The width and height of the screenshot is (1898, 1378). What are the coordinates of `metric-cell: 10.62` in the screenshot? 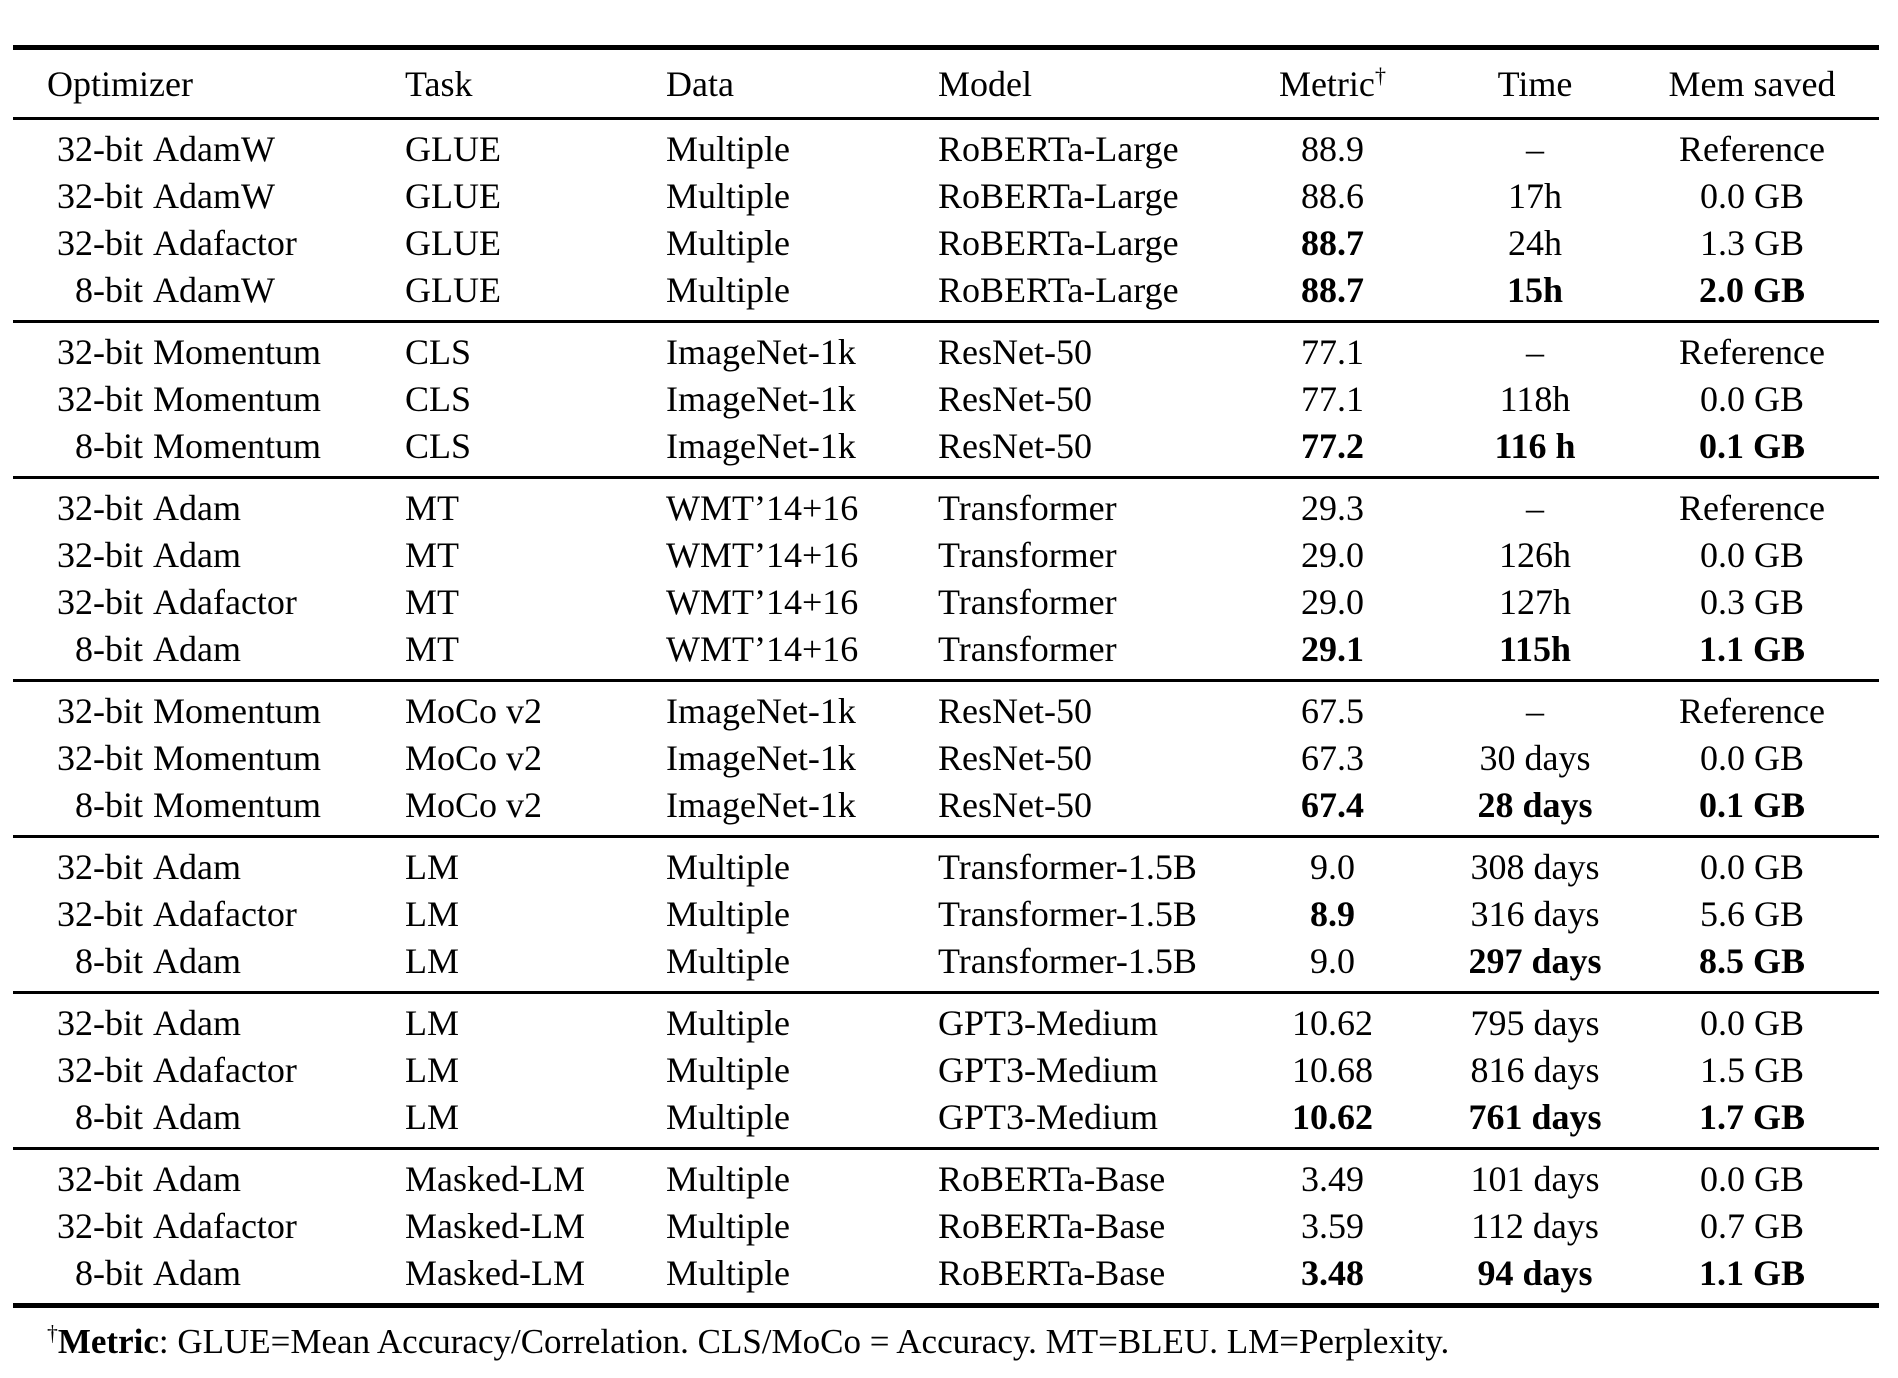 It's located at (1332, 1117).